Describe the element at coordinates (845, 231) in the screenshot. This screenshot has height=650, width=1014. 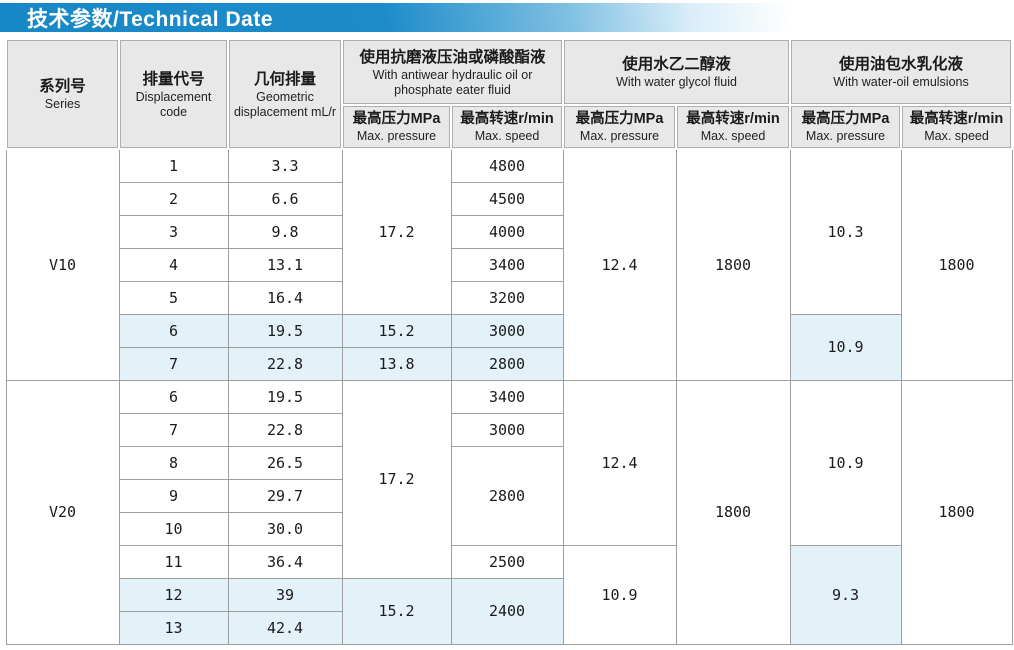
I see `data-cell: 10.3` at that location.